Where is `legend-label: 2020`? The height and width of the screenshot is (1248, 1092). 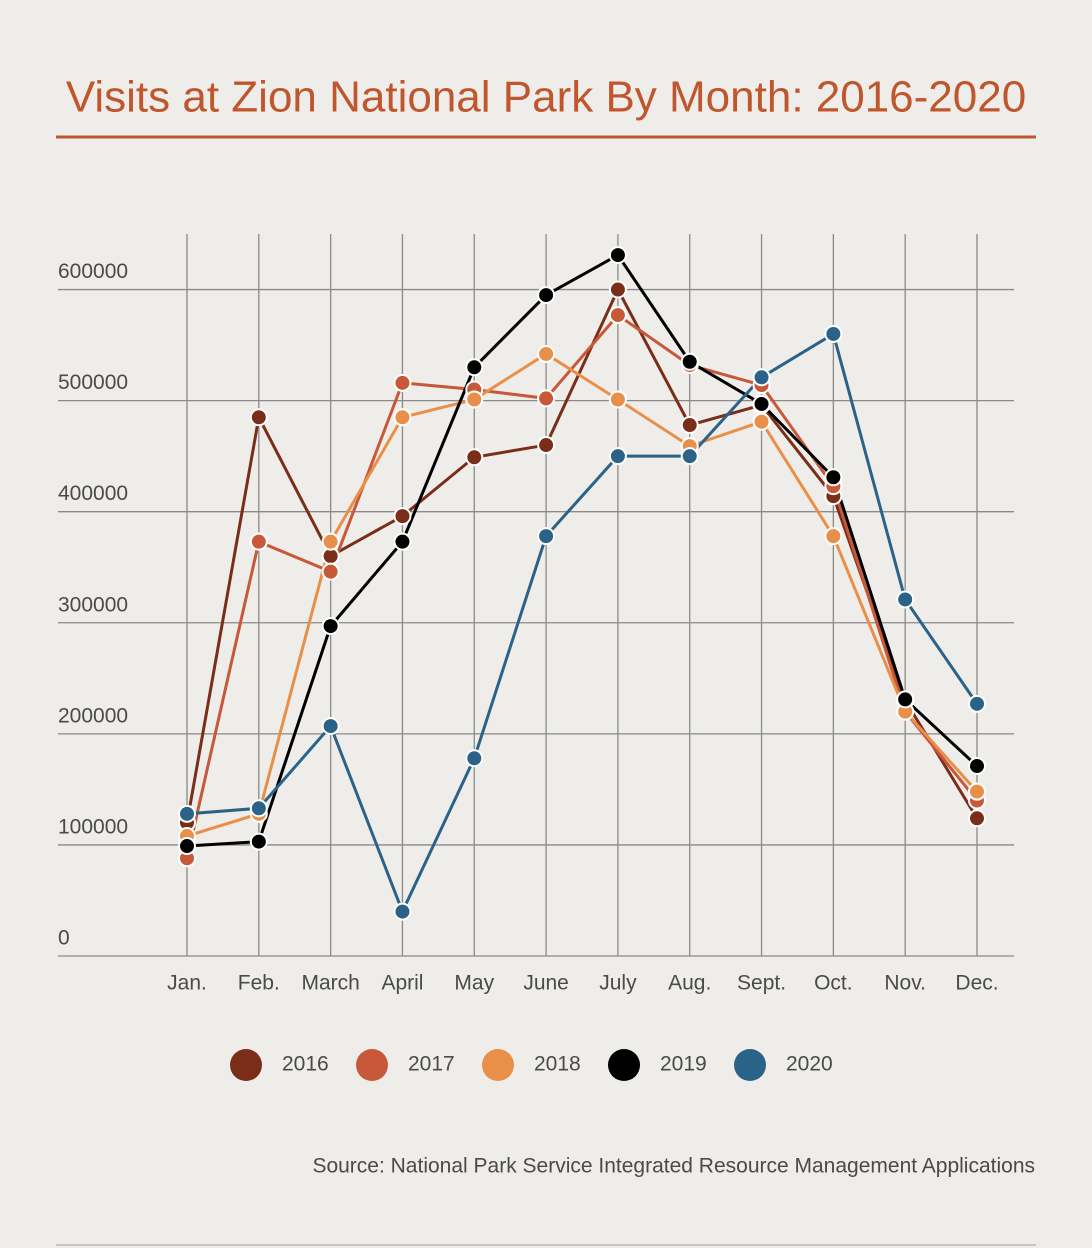
legend-label: 2020 is located at coordinates (809, 1064).